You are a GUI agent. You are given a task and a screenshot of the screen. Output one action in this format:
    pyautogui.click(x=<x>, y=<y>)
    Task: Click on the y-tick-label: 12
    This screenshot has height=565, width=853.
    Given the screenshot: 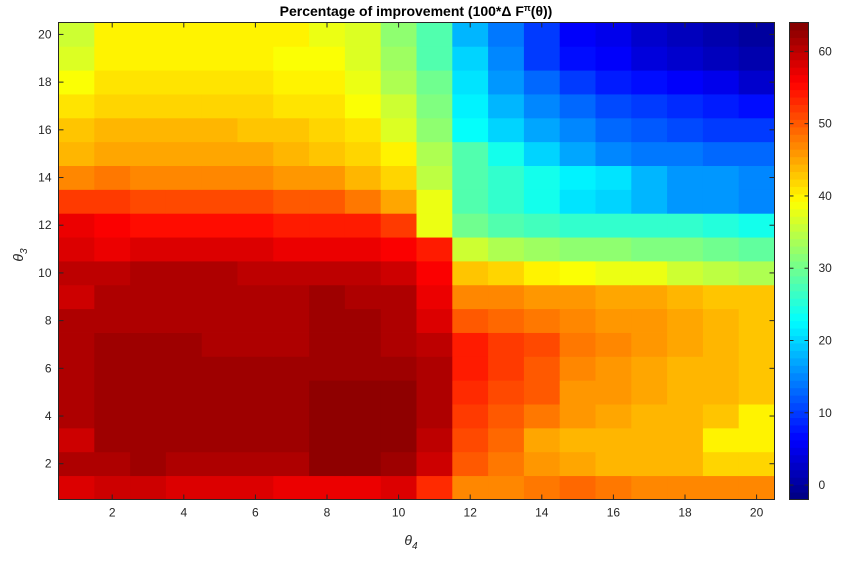 What is the action you would take?
    pyautogui.click(x=45, y=225)
    